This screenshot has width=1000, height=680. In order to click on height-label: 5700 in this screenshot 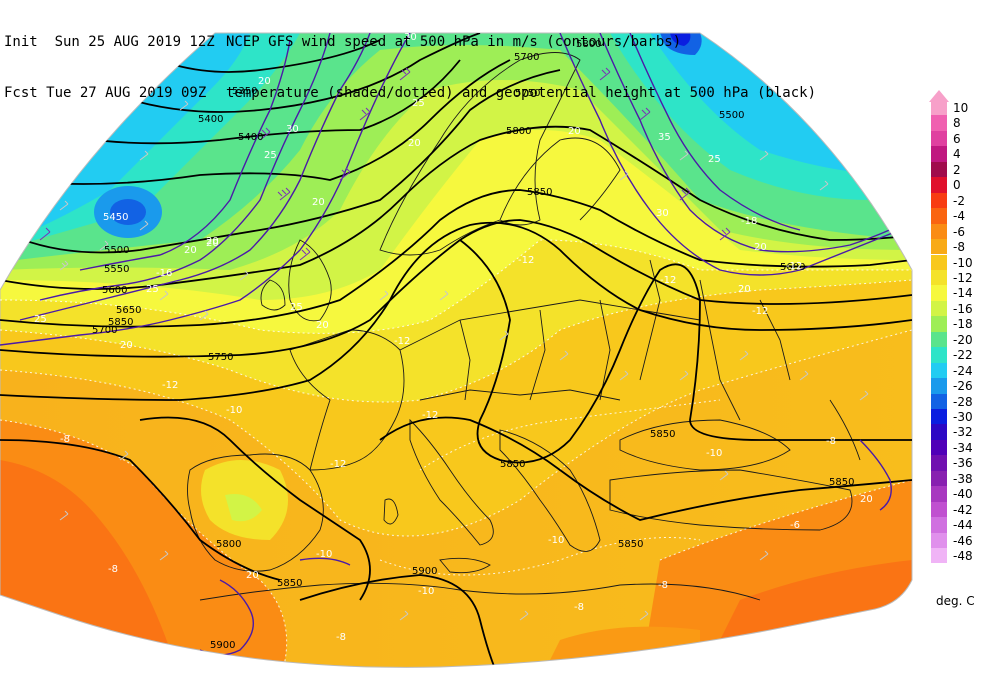, I will do `click(526, 57)`.